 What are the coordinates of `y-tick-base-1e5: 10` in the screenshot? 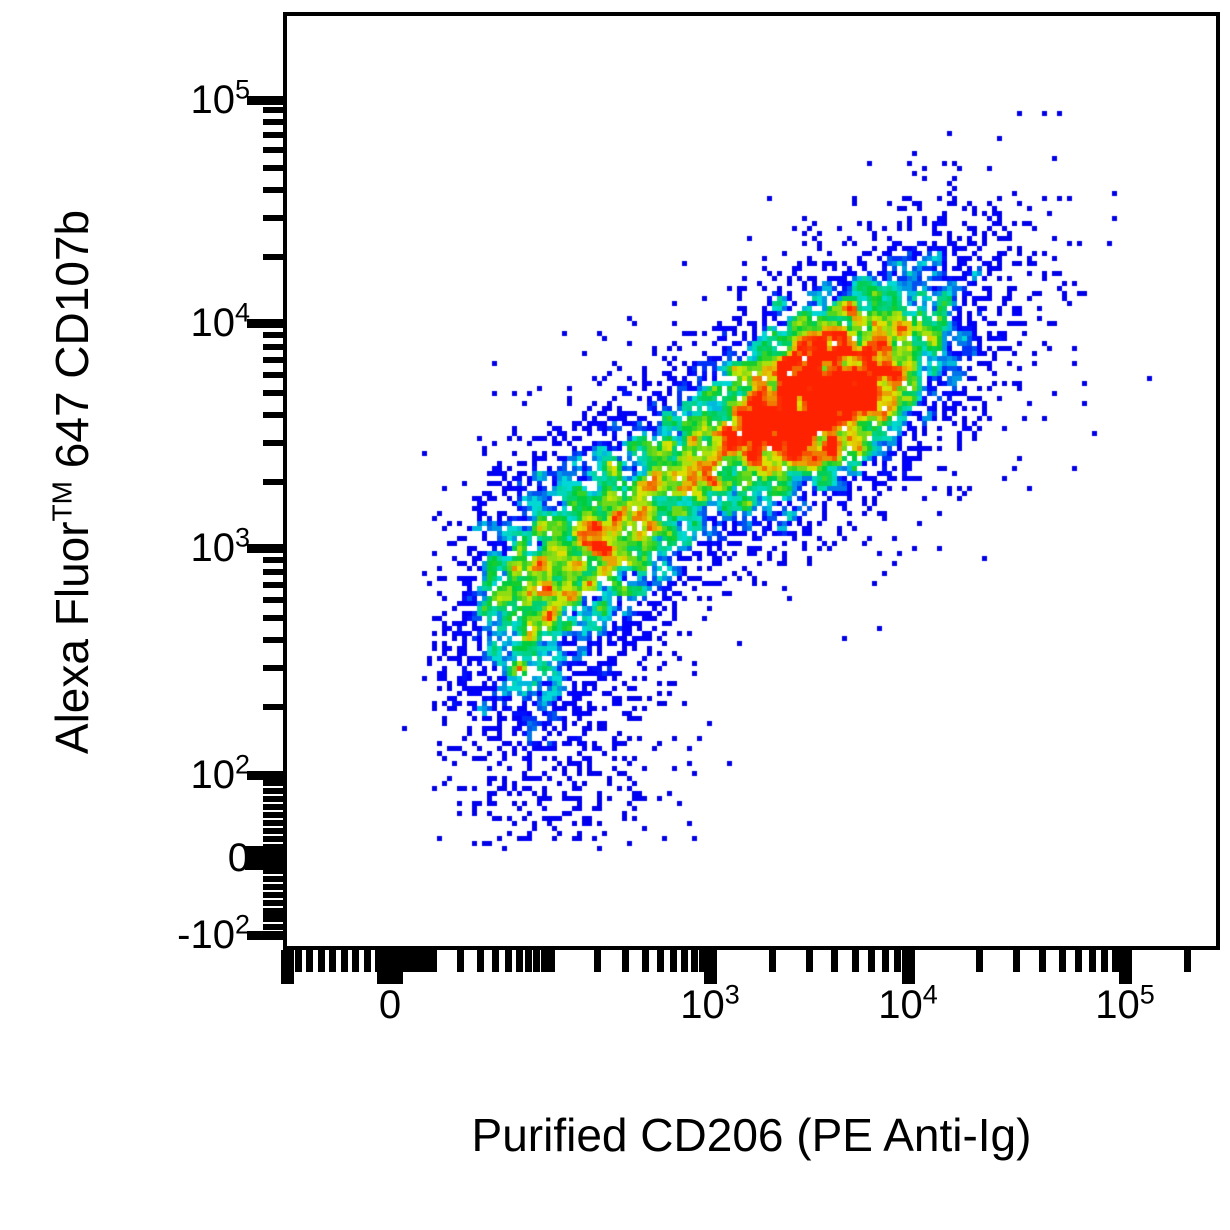 It's located at (212, 100).